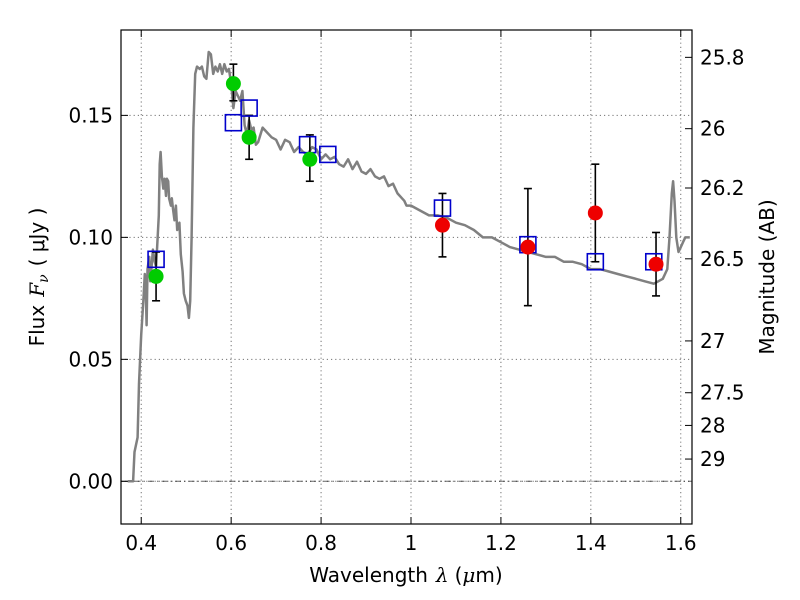 The width and height of the screenshot is (800, 600). I want to click on magnitude-tick-label: 26, so click(712, 129).